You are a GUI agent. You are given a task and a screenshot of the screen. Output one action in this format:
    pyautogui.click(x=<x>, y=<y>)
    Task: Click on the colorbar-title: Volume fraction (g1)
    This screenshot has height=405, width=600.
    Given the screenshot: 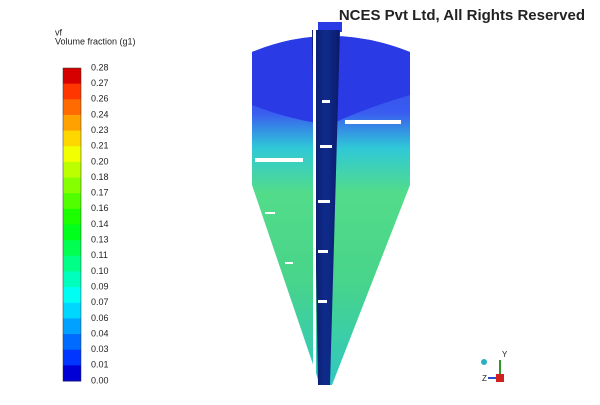 What is the action you would take?
    pyautogui.click(x=95, y=41)
    